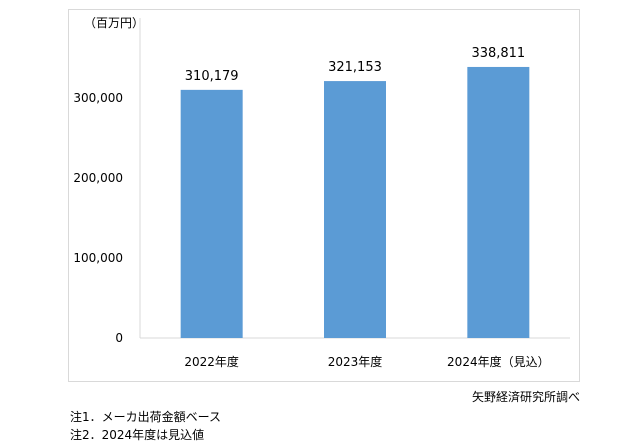 The image size is (640, 448). What do you see at coordinates (98, 258) in the screenshot?
I see `y-tick-label: 100,000` at bounding box center [98, 258].